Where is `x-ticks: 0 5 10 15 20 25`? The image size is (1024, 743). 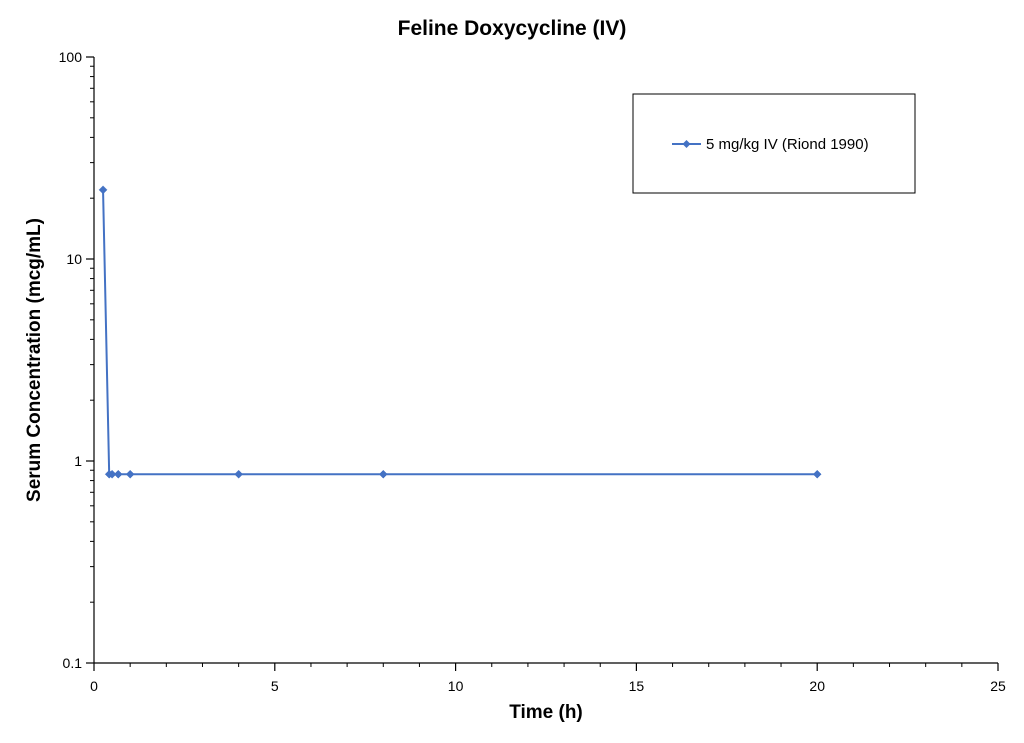 x-ticks: 0 5 10 15 20 25 is located at coordinates (548, 678).